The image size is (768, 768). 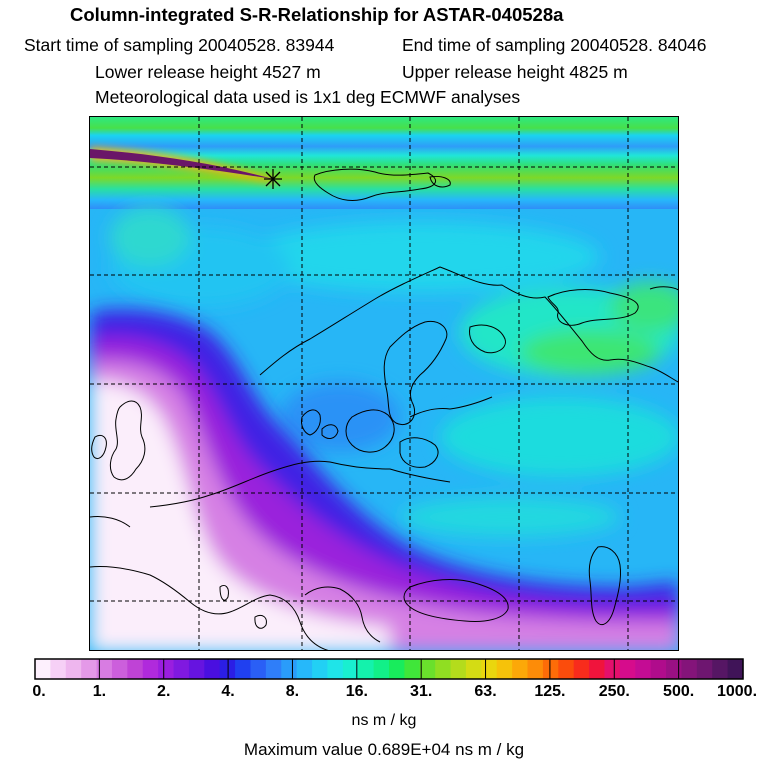 I want to click on colorbar, so click(x=389, y=669).